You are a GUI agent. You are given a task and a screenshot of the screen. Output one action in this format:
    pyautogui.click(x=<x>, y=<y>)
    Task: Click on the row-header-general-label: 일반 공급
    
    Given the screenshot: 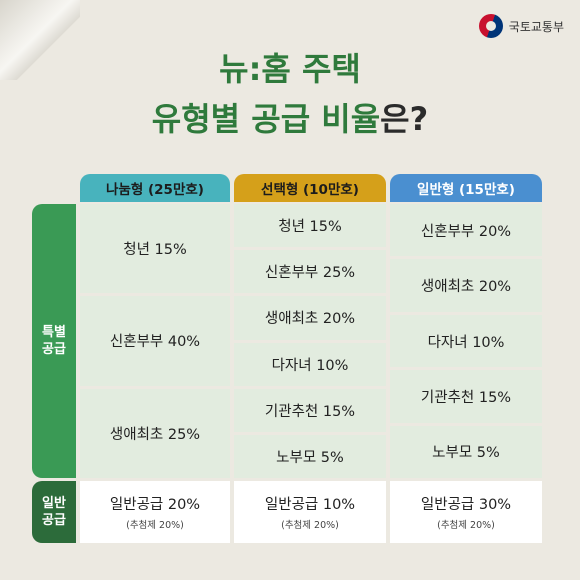 What is the action you would take?
    pyautogui.click(x=54, y=512)
    